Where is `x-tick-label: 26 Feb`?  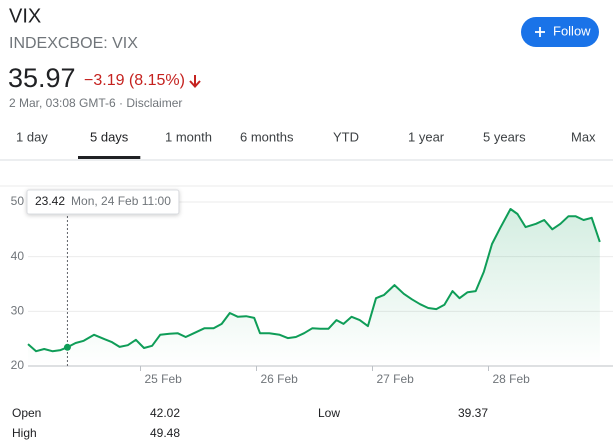 x-tick-label: 26 Feb is located at coordinates (280, 379).